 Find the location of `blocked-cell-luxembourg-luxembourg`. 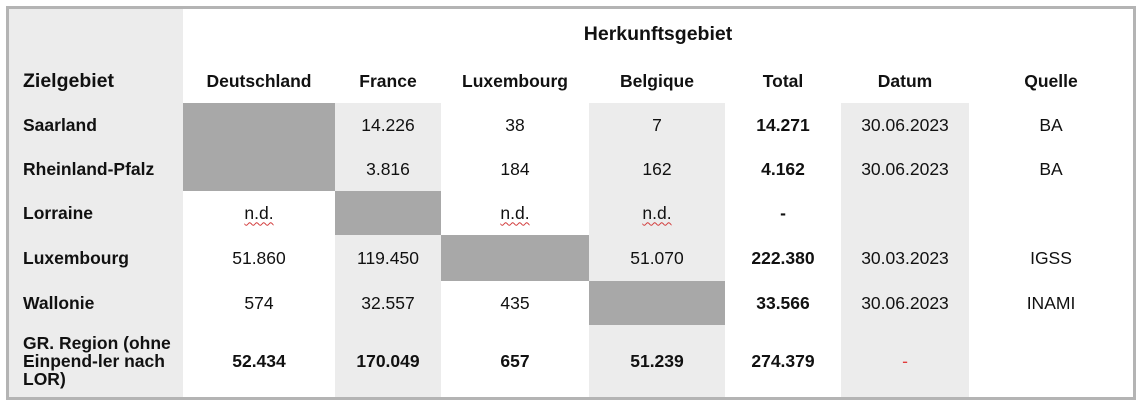

blocked-cell-luxembourg-luxembourg is located at coordinates (515, 258).